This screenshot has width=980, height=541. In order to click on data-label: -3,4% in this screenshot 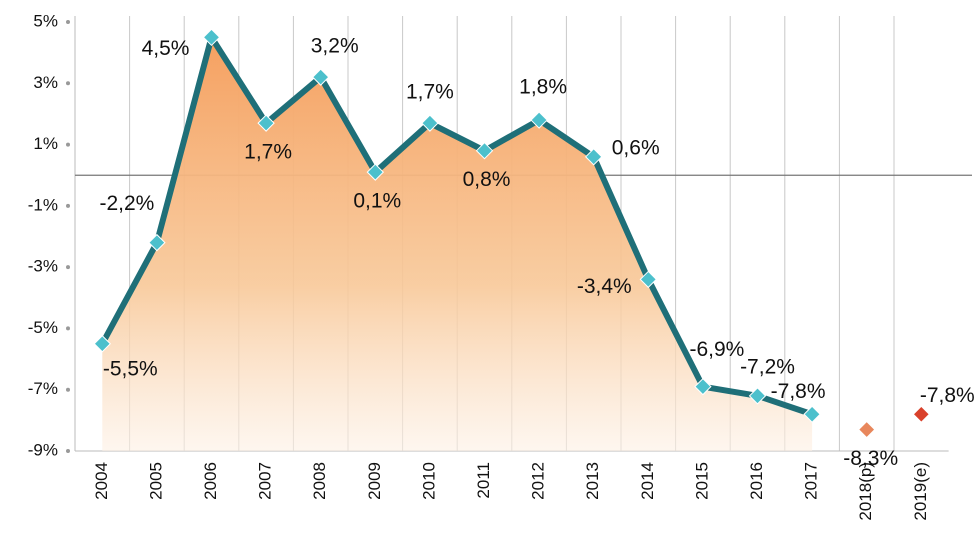, I will do `click(604, 286)`.